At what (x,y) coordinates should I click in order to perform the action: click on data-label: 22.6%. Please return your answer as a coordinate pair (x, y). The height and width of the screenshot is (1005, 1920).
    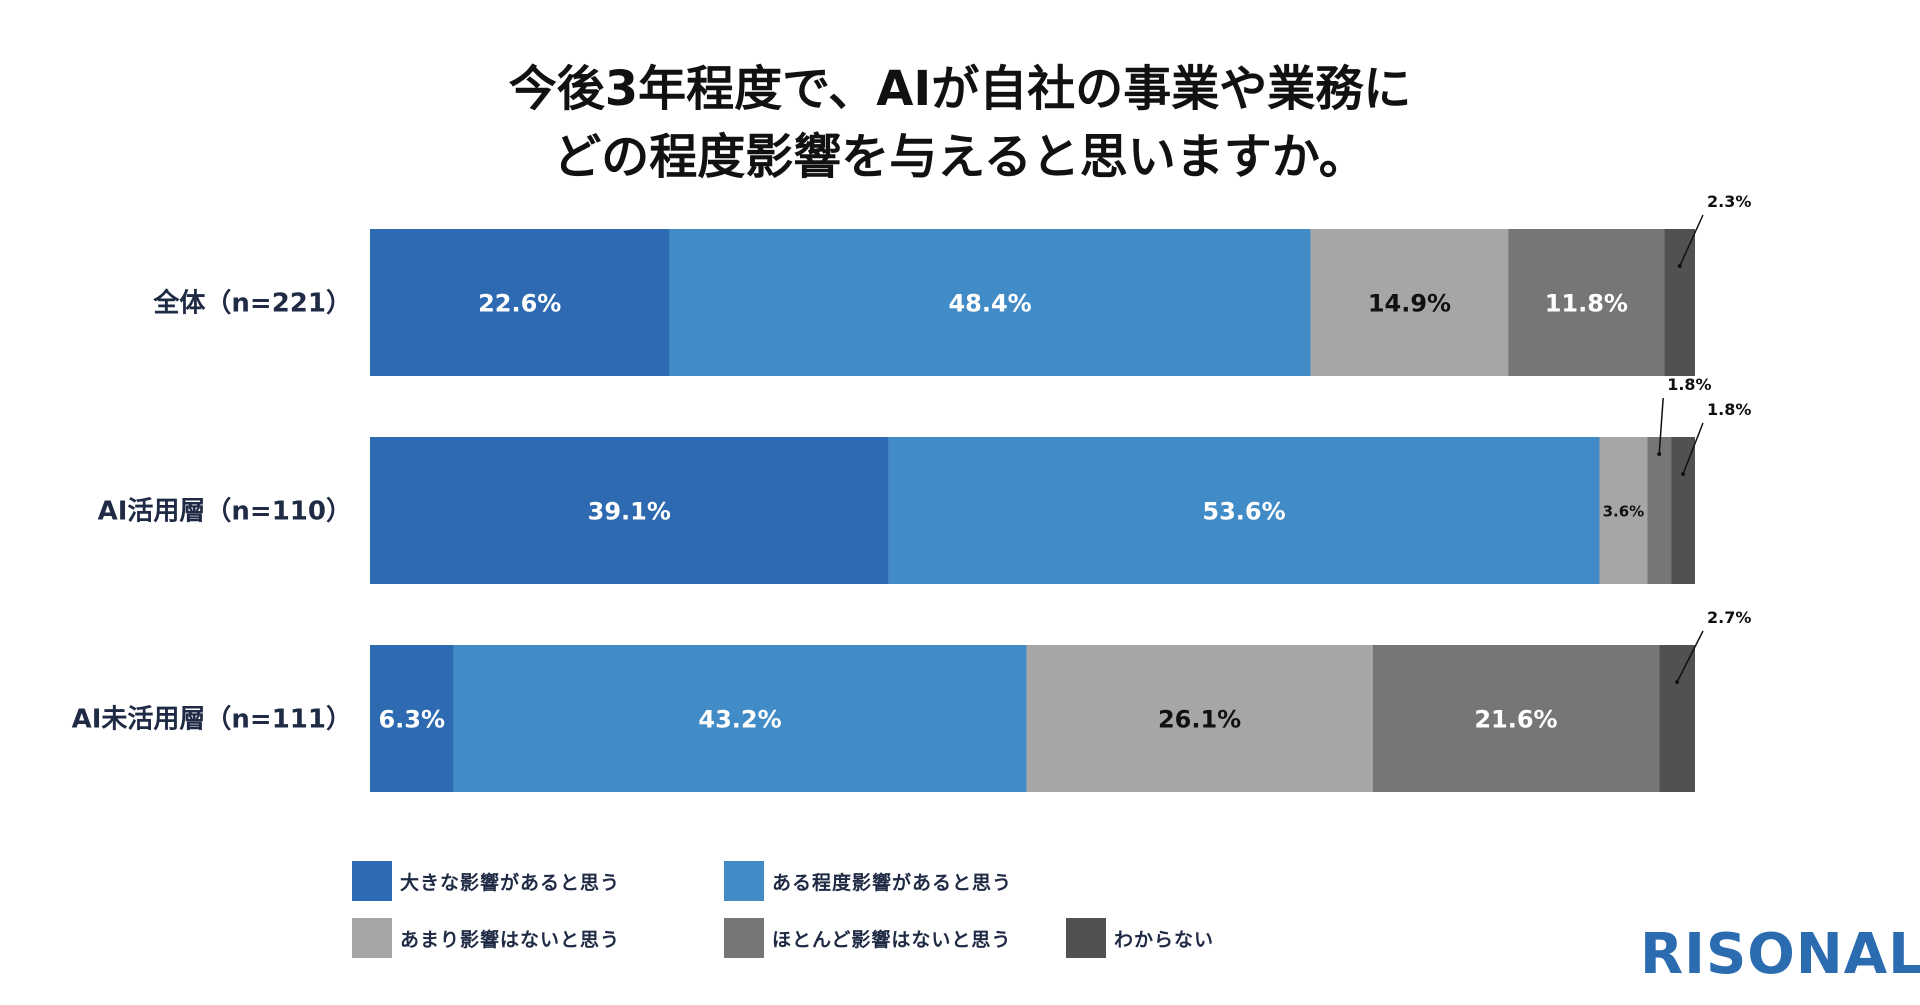
    Looking at the image, I should click on (519, 304).